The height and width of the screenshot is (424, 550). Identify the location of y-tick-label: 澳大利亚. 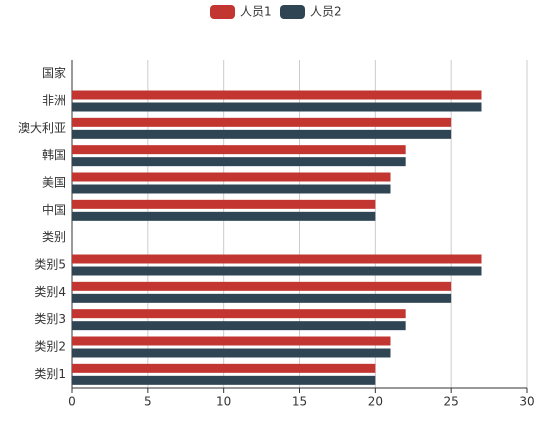
(42, 128).